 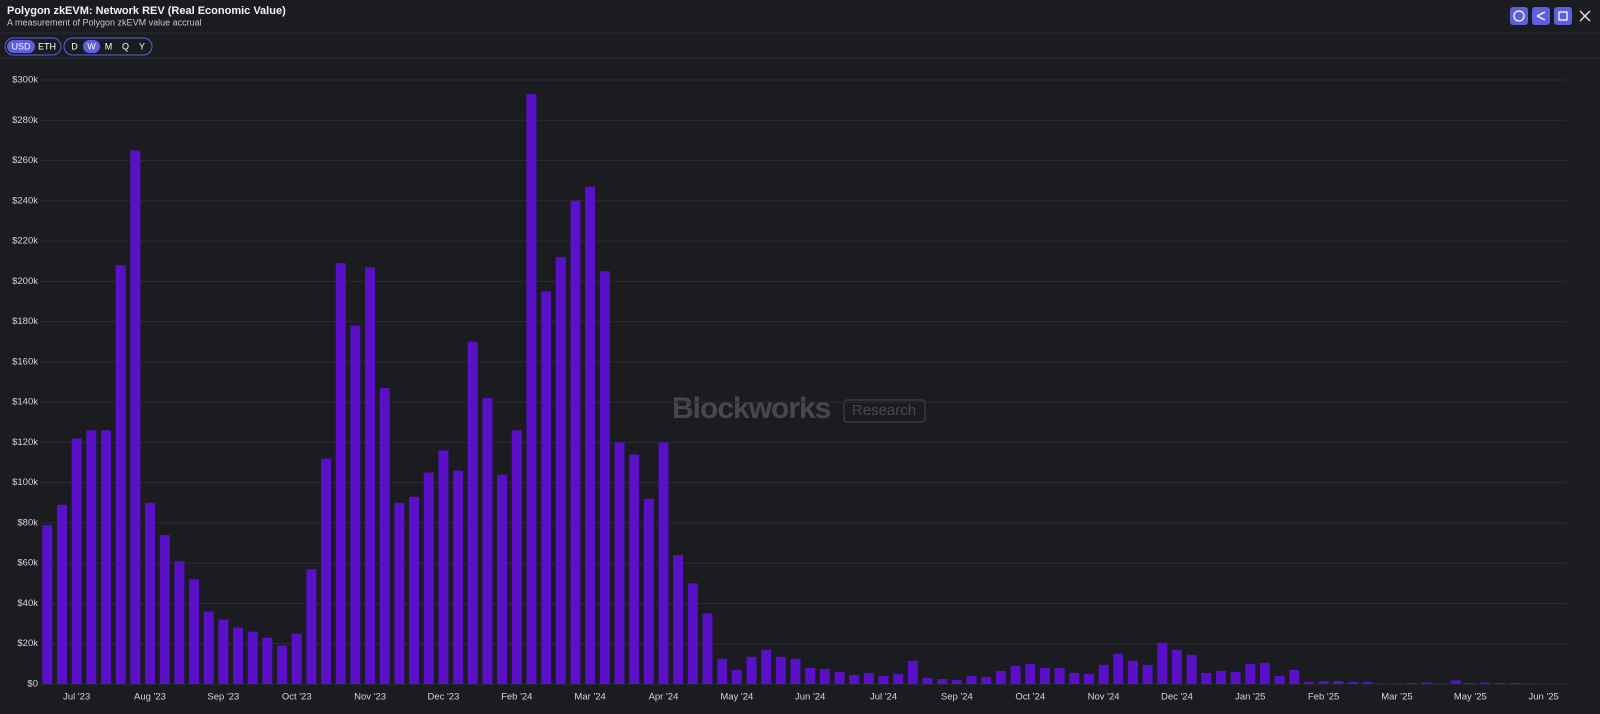 I want to click on x-tick-label: May '24, so click(x=736, y=697).